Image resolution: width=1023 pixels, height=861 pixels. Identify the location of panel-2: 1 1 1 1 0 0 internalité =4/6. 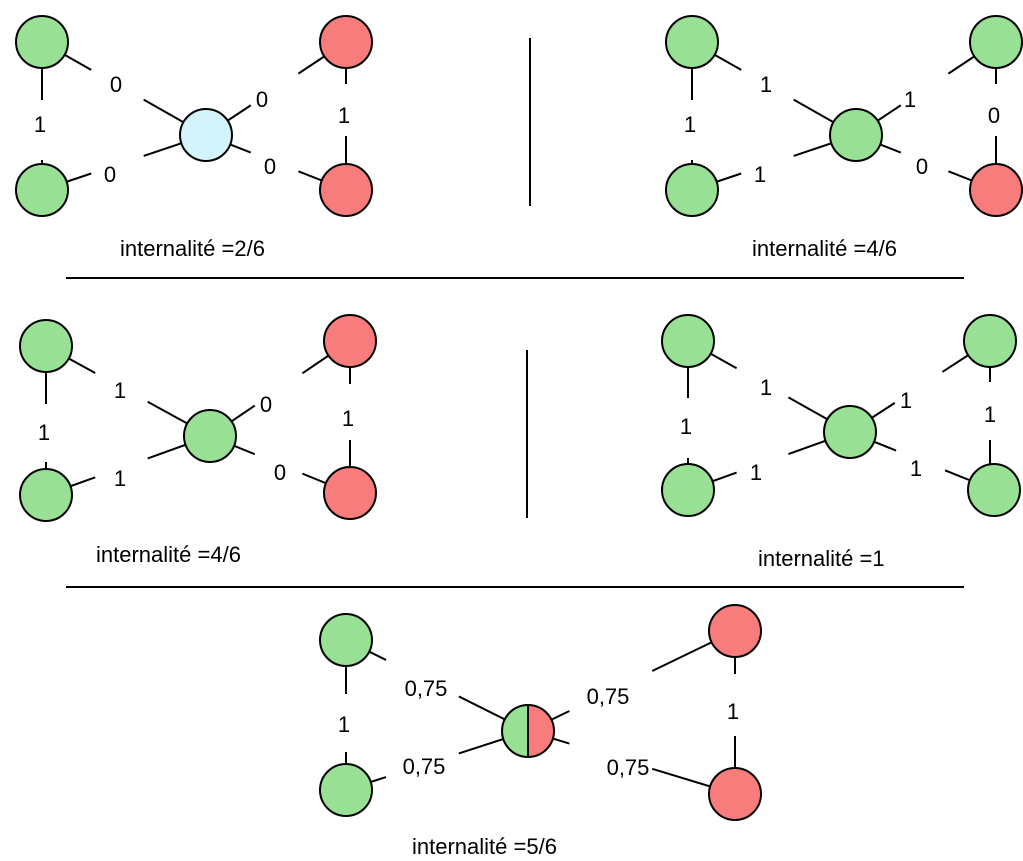
(844, 138).